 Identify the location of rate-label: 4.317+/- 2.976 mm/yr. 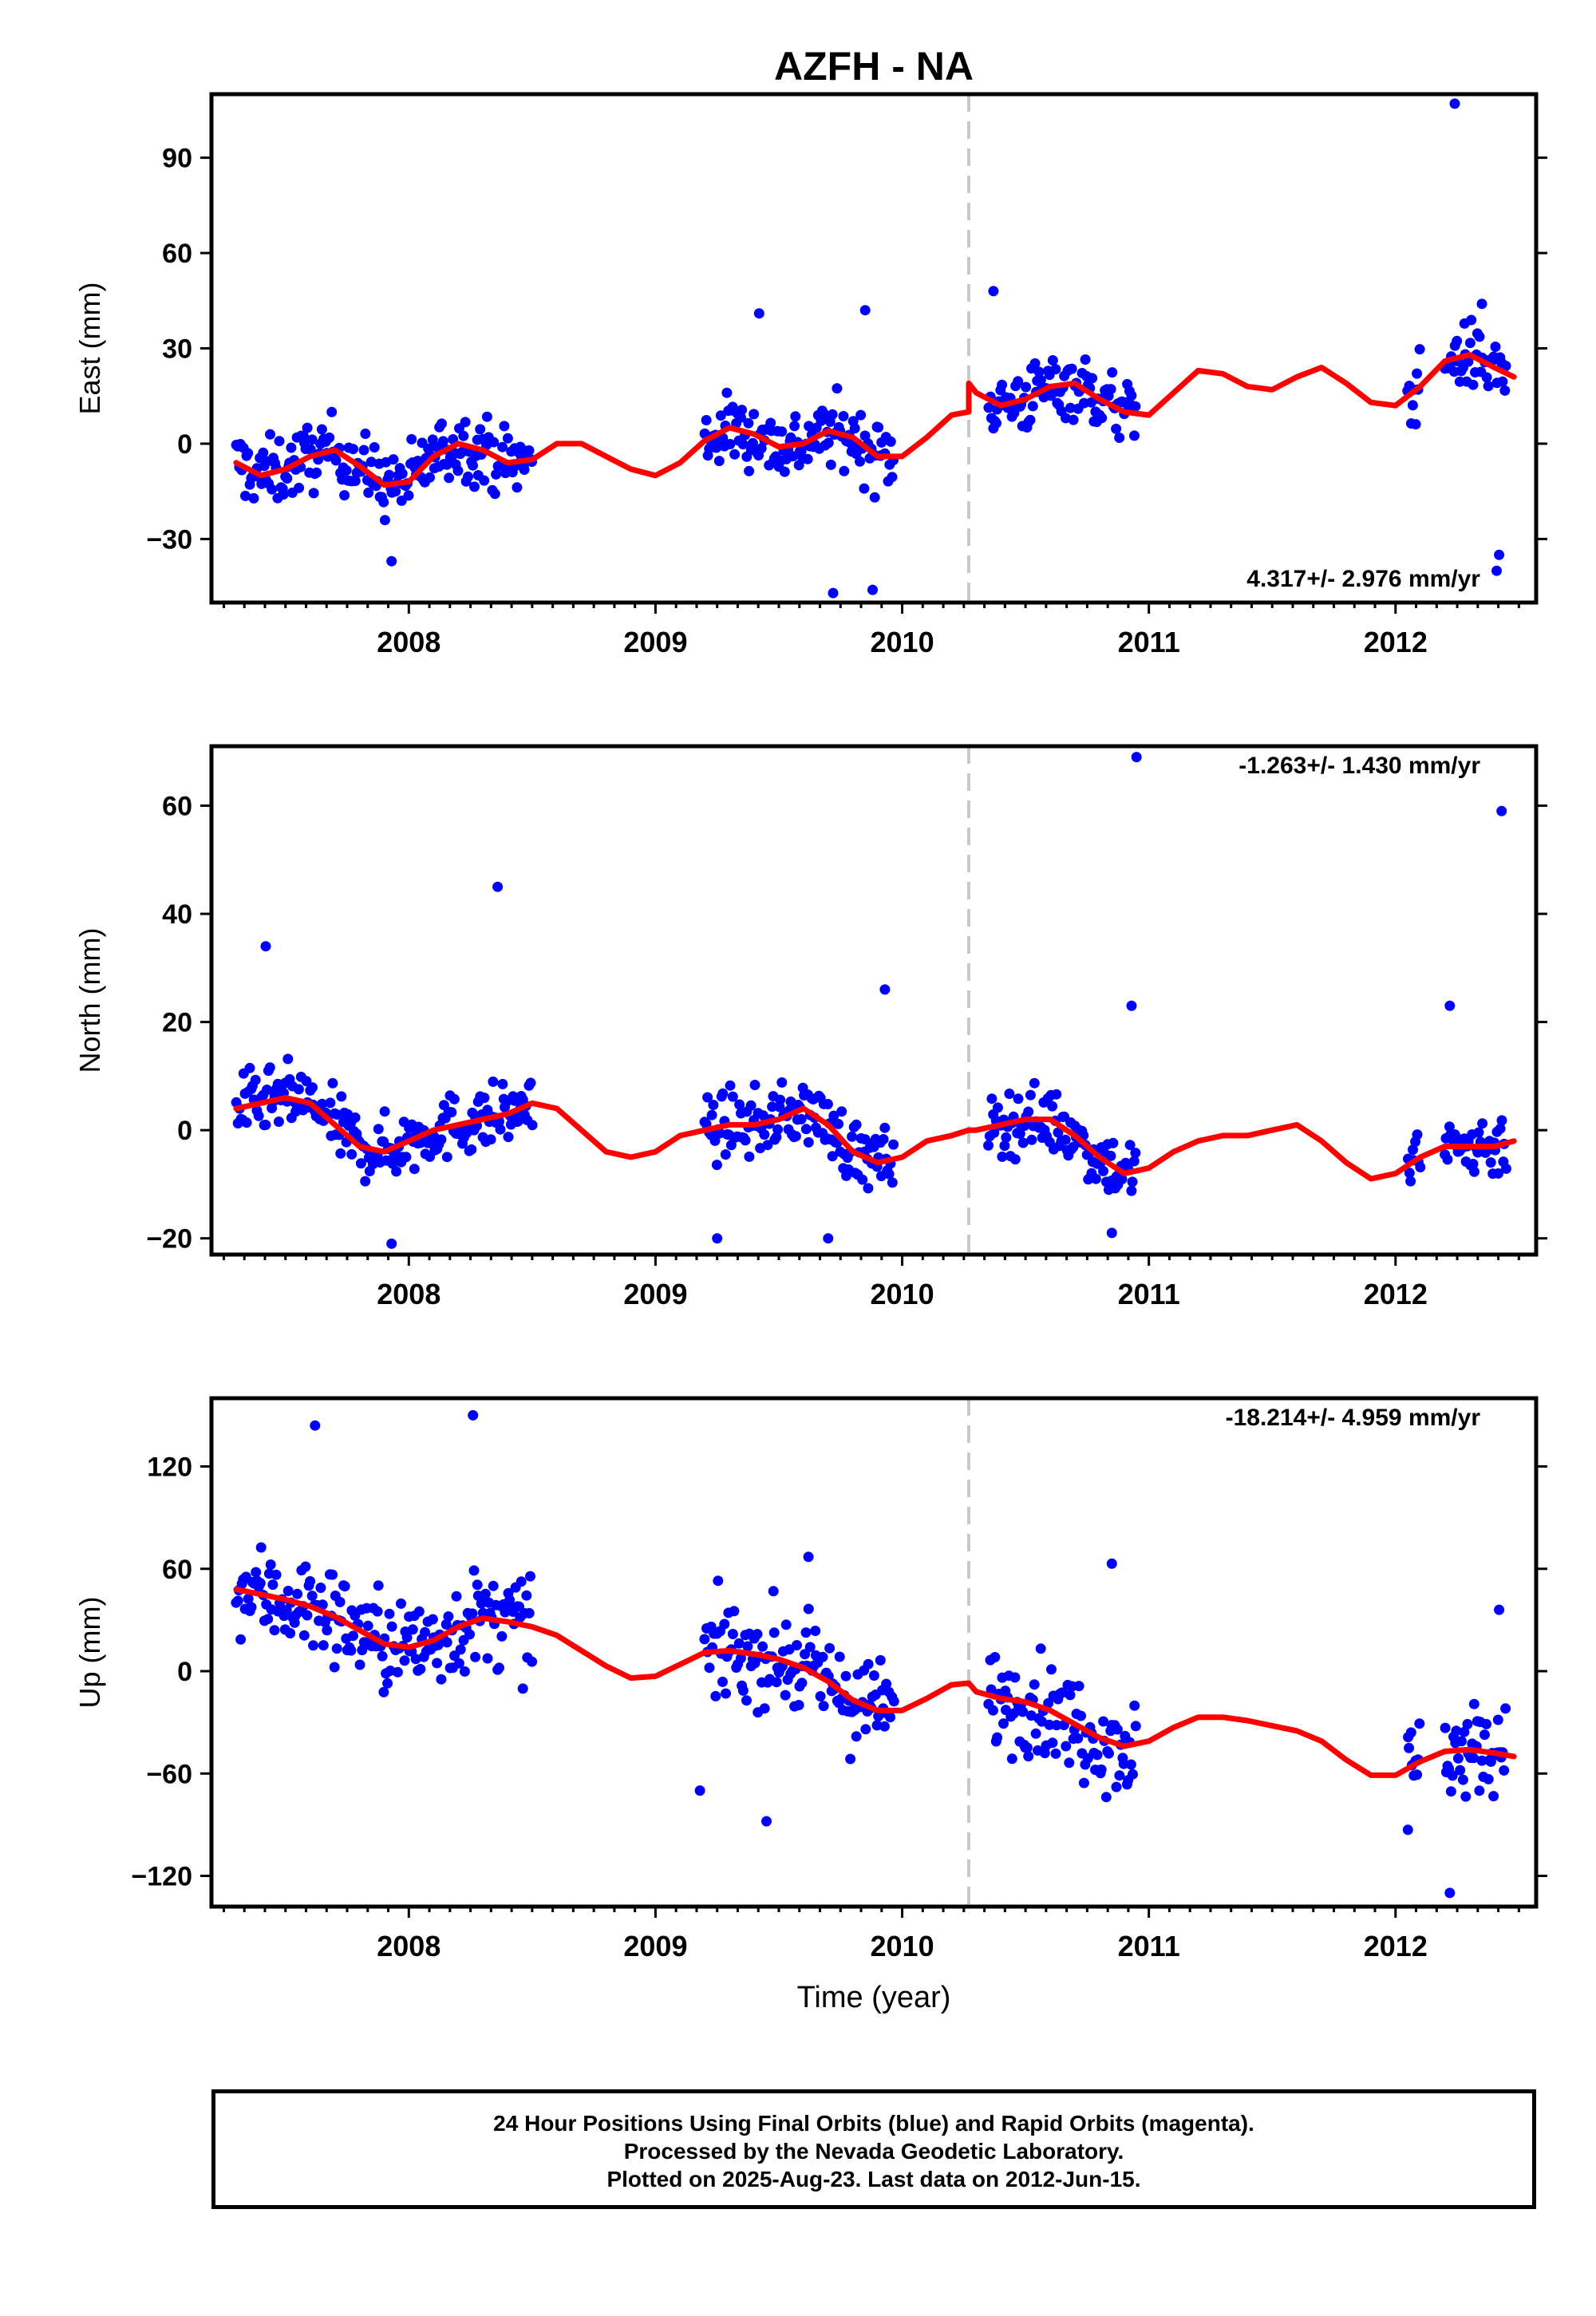
(1363, 579).